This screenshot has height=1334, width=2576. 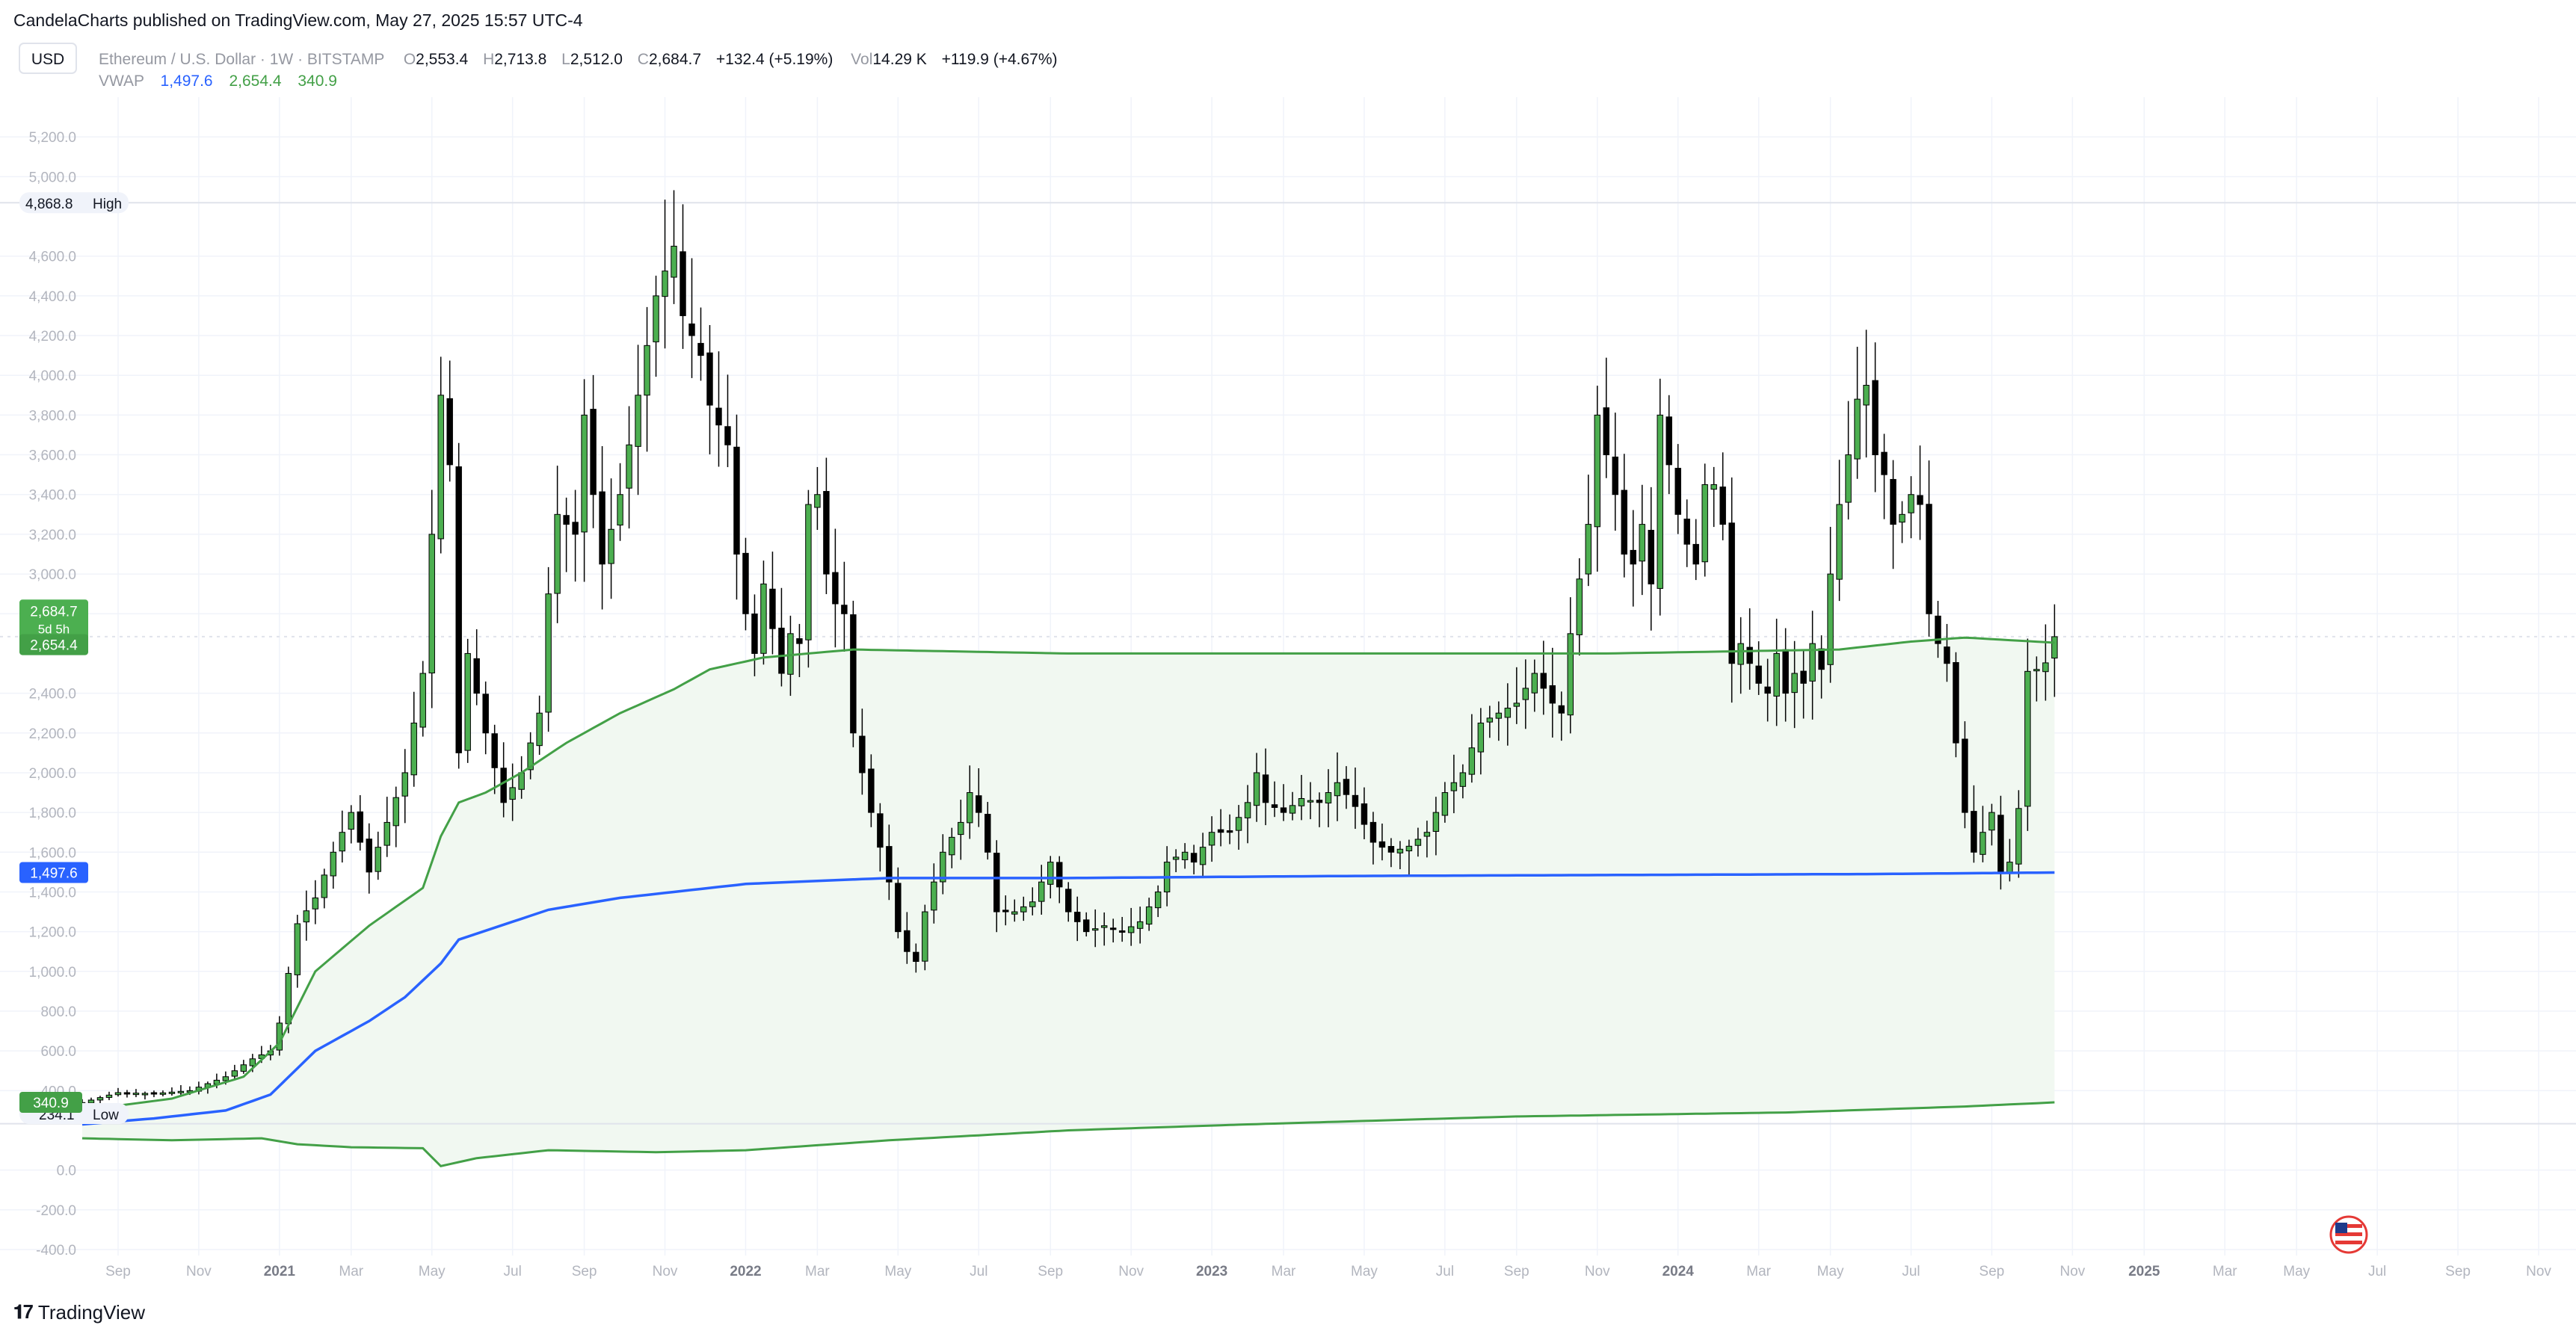 What do you see at coordinates (52, 893) in the screenshot?
I see `y-tick-label: 1,400.0` at bounding box center [52, 893].